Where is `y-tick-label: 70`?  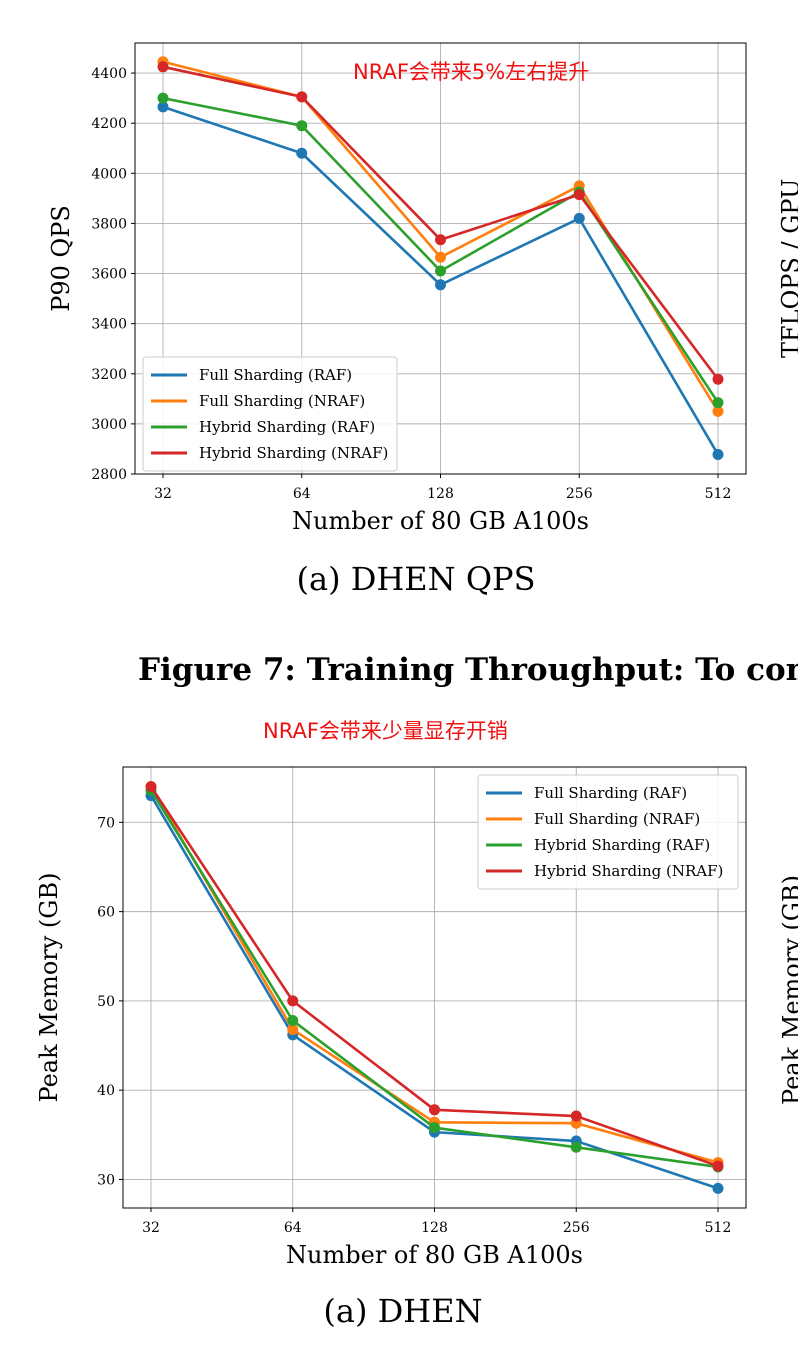
y-tick-label: 70 is located at coordinates (106, 823).